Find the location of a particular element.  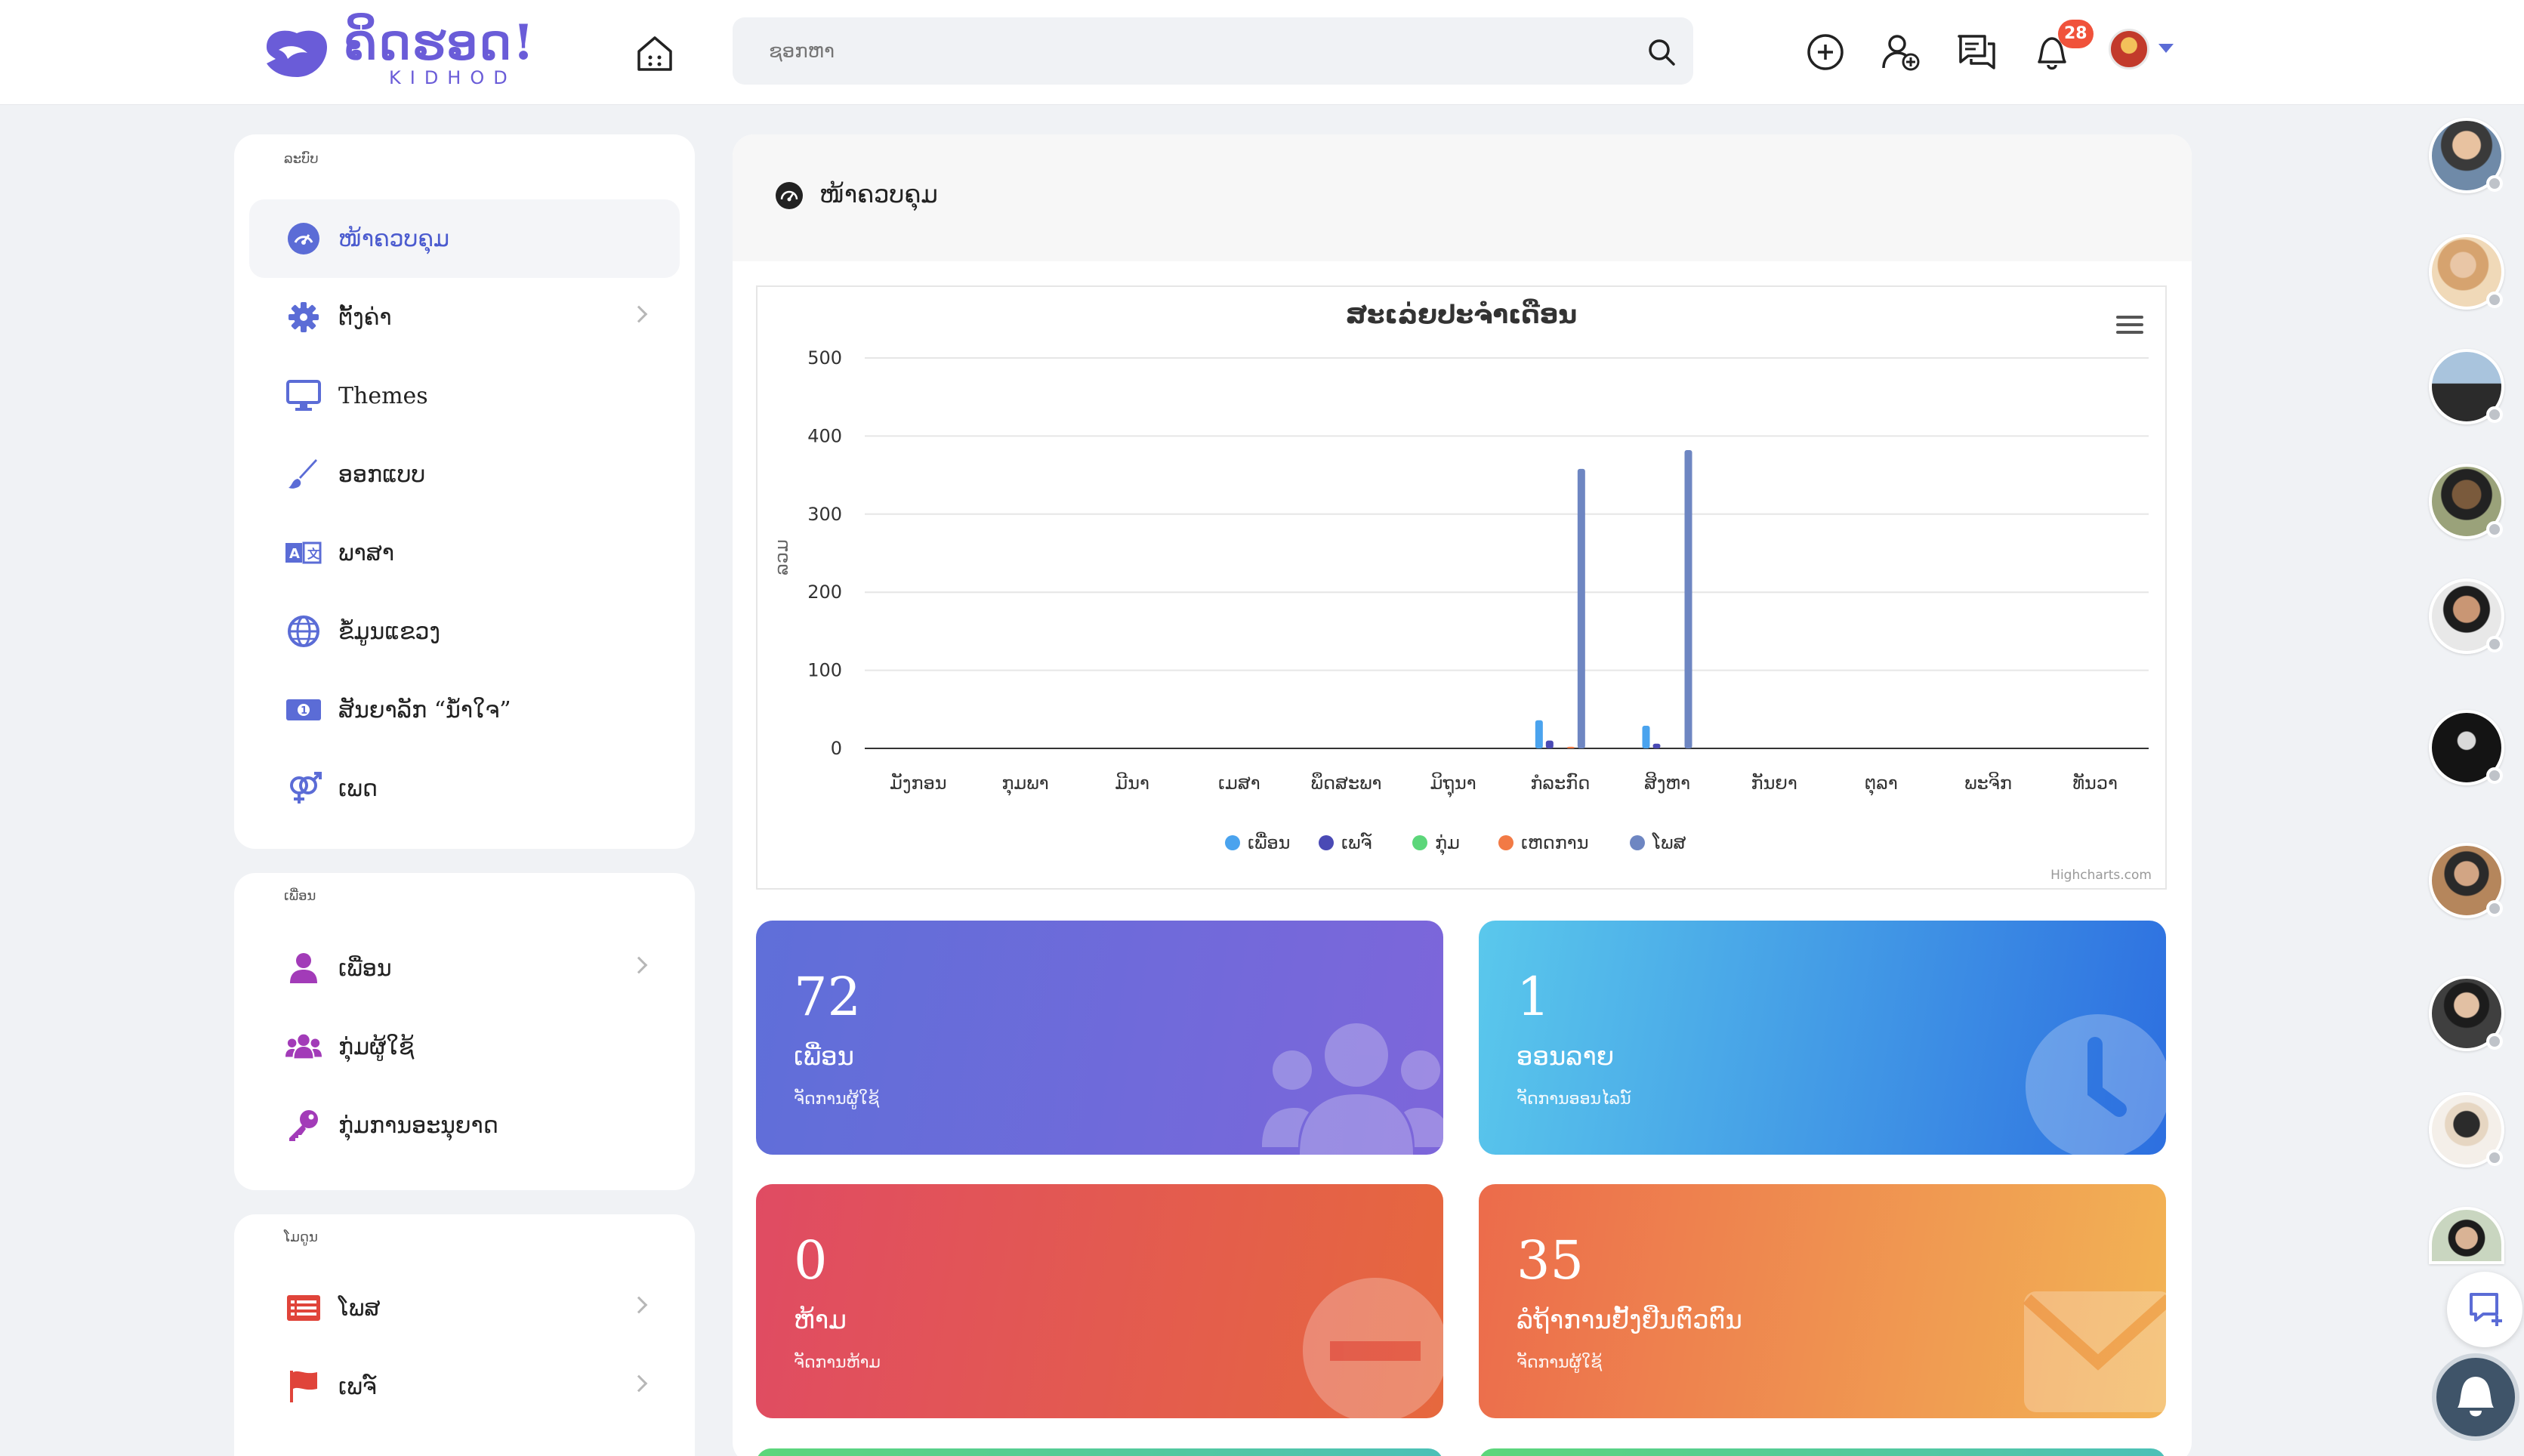

sidebar-item-label: ໜ້າຄວບຄຸມ is located at coordinates (394, 238).